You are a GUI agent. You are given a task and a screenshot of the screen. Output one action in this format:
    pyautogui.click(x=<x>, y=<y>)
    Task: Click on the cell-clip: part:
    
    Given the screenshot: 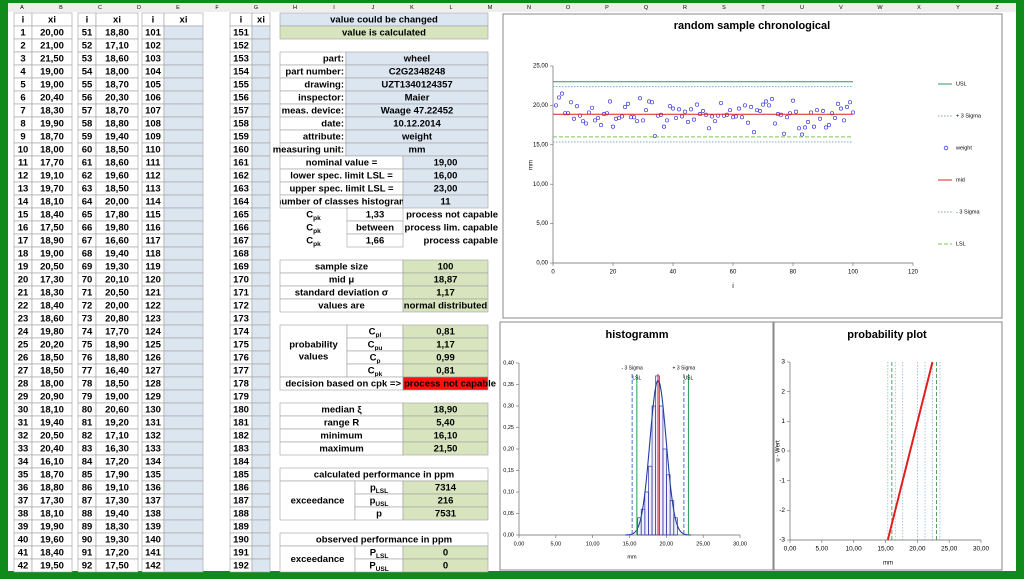 What is the action you would take?
    pyautogui.click(x=333, y=59)
    